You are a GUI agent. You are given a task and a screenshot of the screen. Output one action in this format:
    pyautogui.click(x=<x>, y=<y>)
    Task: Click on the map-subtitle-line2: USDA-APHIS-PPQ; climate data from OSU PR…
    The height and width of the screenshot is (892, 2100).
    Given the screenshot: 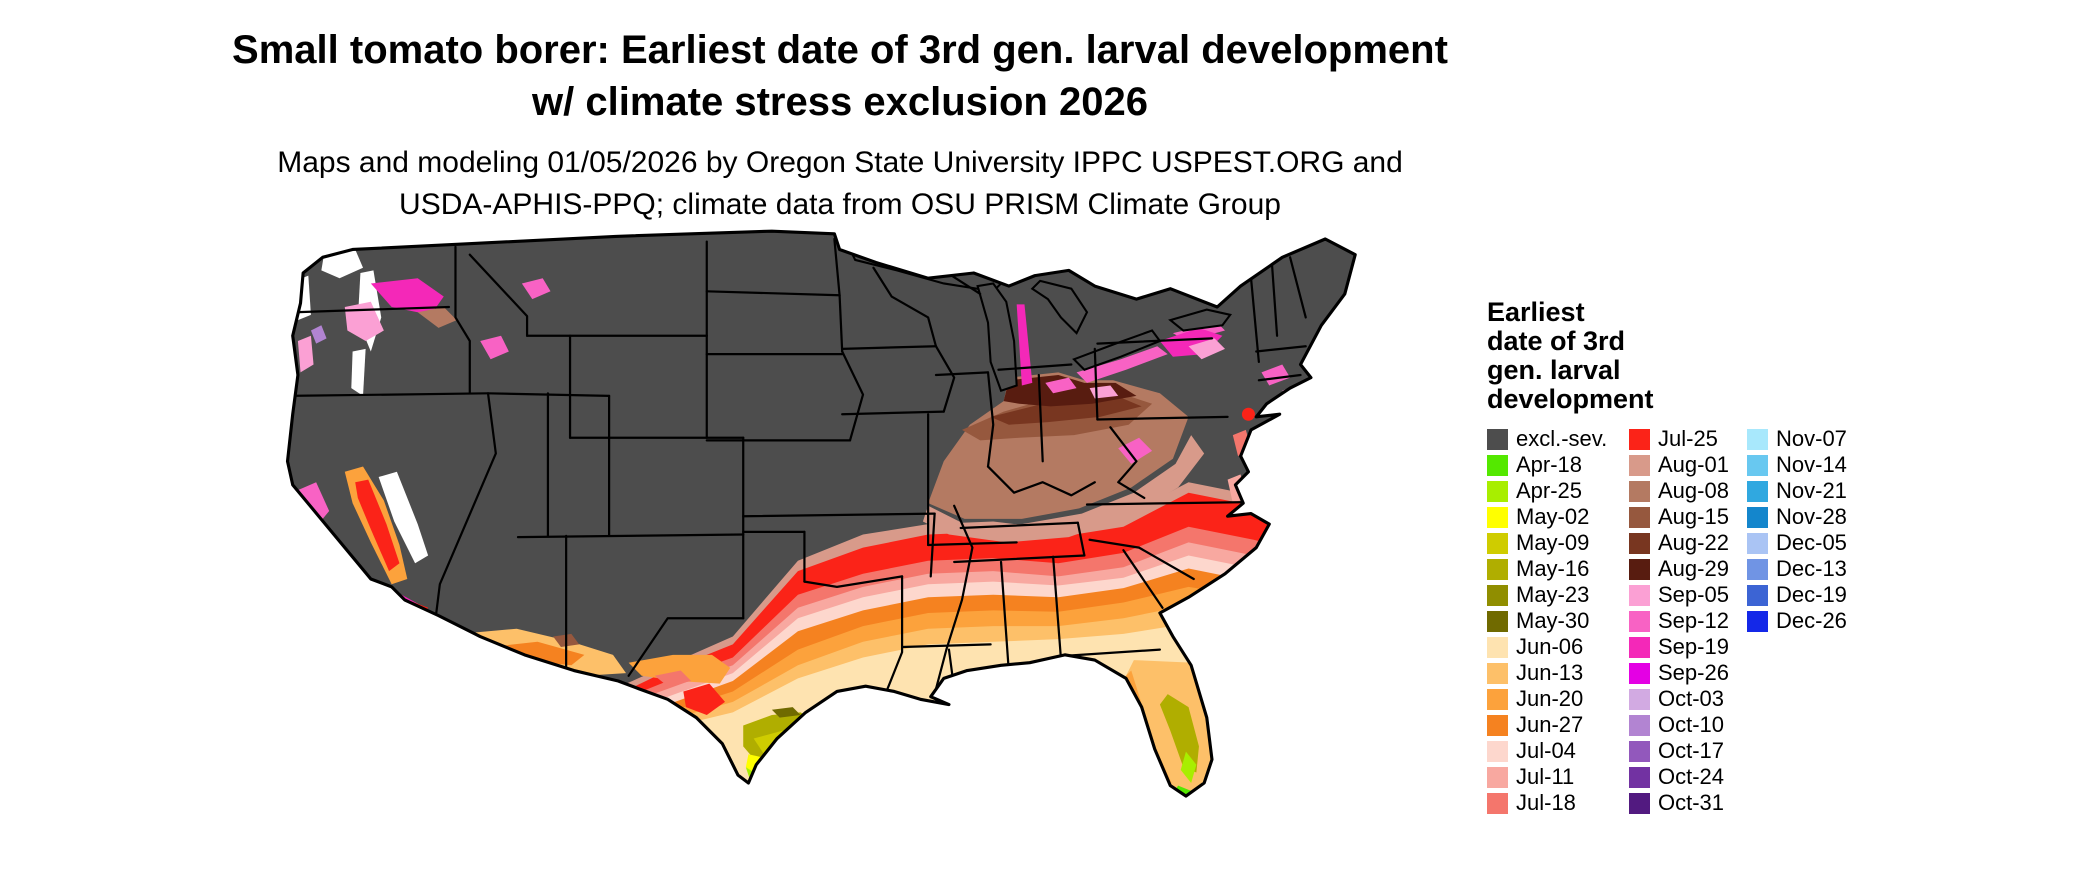 What is the action you would take?
    pyautogui.click(x=840, y=204)
    